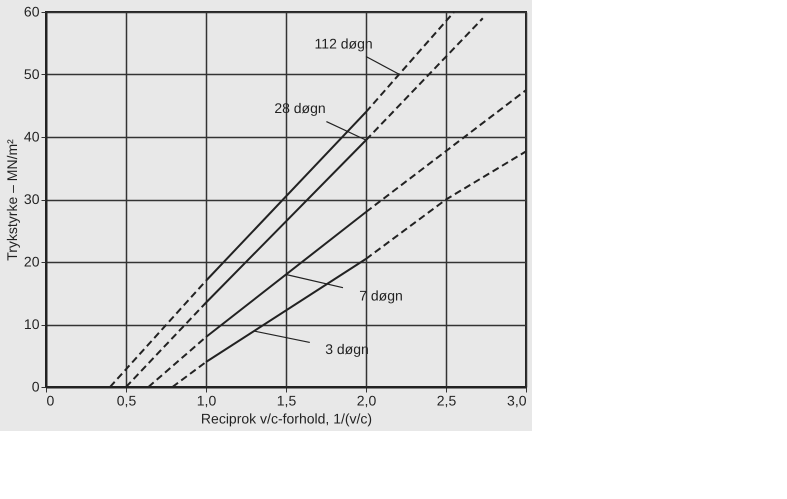 The width and height of the screenshot is (787, 499). Describe the element at coordinates (126, 400) in the screenshot. I see `x-tick-label: 0,5` at that location.